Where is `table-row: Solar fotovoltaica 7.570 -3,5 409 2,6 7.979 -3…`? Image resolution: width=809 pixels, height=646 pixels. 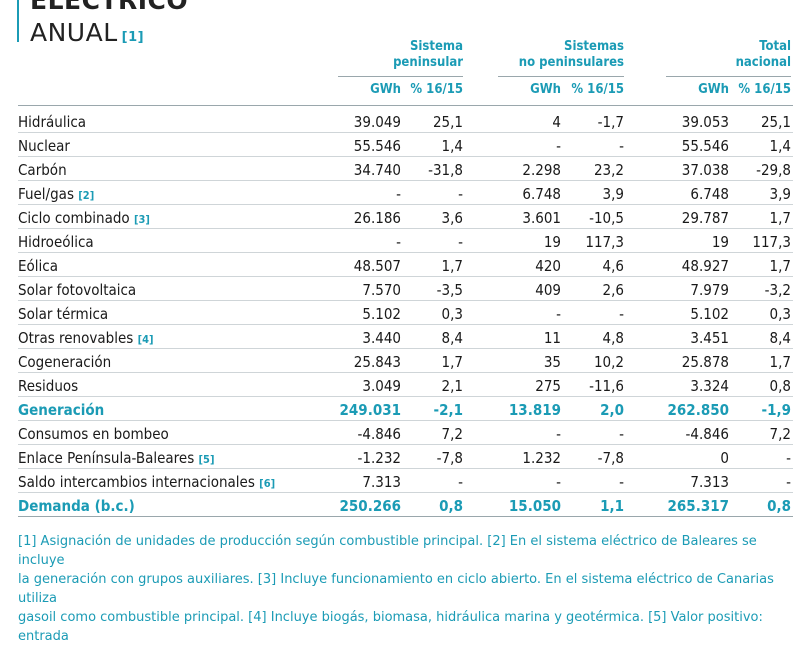
table-row: Solar fotovoltaica 7.570 -3,5 409 2,6 7.979 -3… is located at coordinates (405, 289).